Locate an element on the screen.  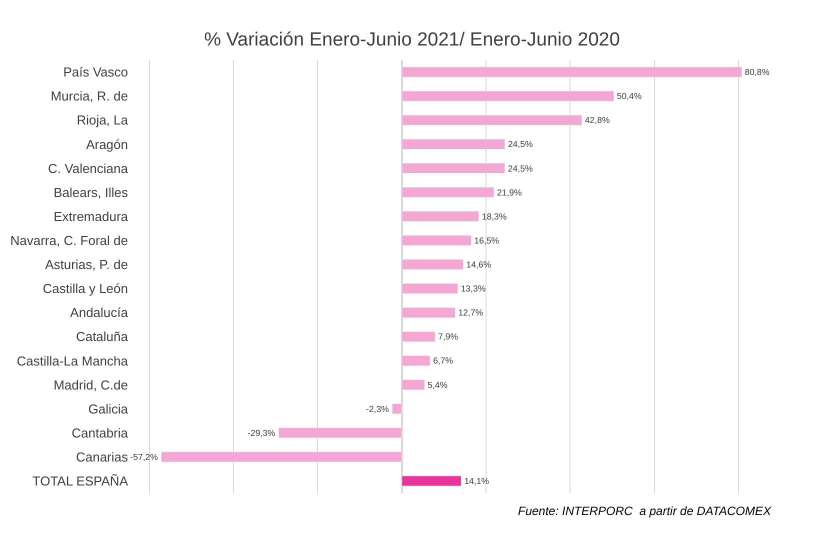
y-tick-label: Extremadura is located at coordinates (91, 216).